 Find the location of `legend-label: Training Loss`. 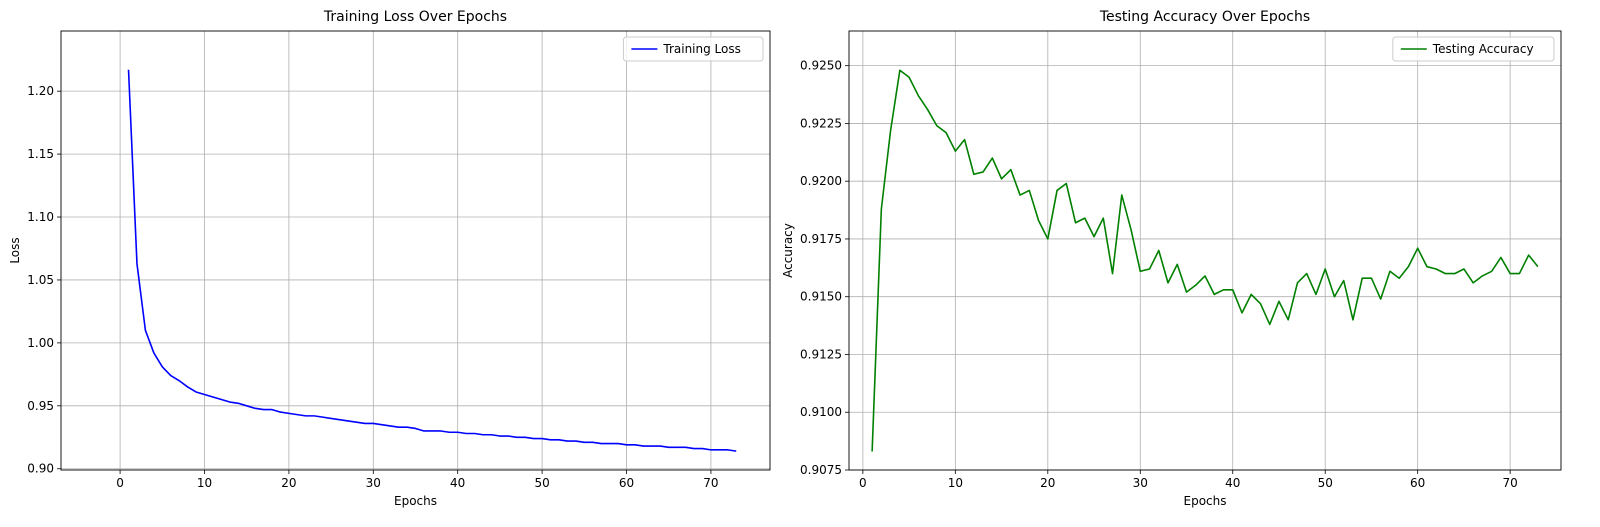

legend-label: Training Loss is located at coordinates (701, 49).